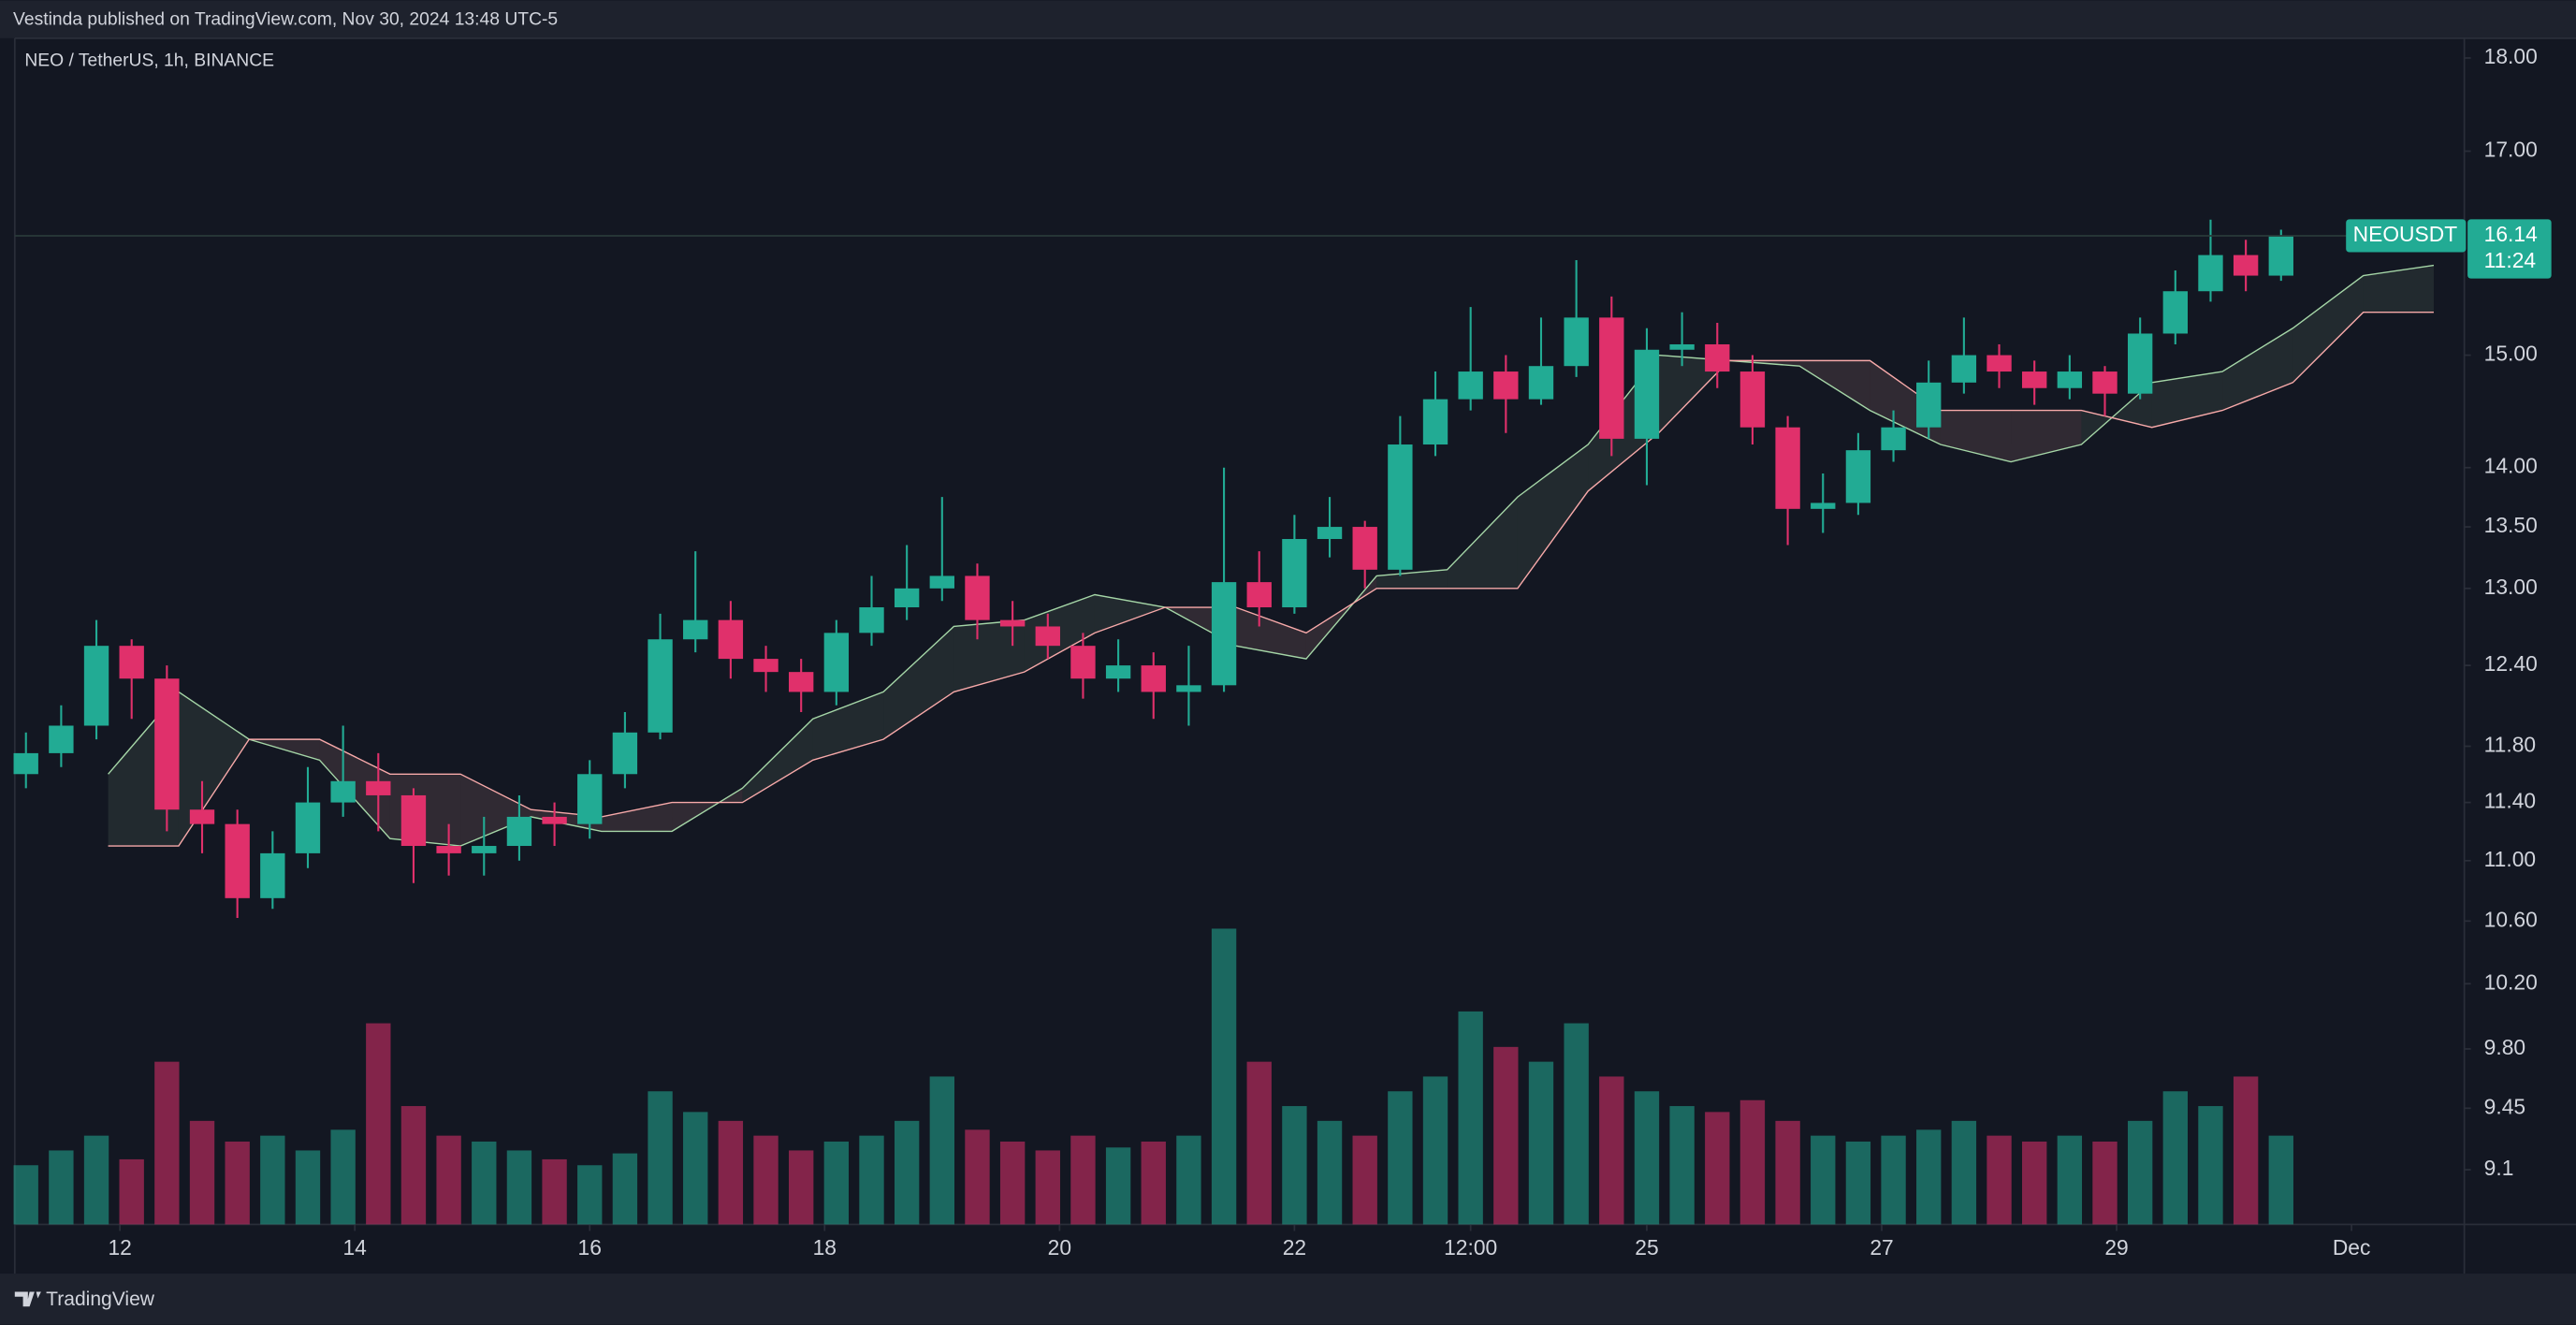 This screenshot has height=1325, width=2576. What do you see at coordinates (355, 1247) in the screenshot?
I see `x-tick-label: 14` at bounding box center [355, 1247].